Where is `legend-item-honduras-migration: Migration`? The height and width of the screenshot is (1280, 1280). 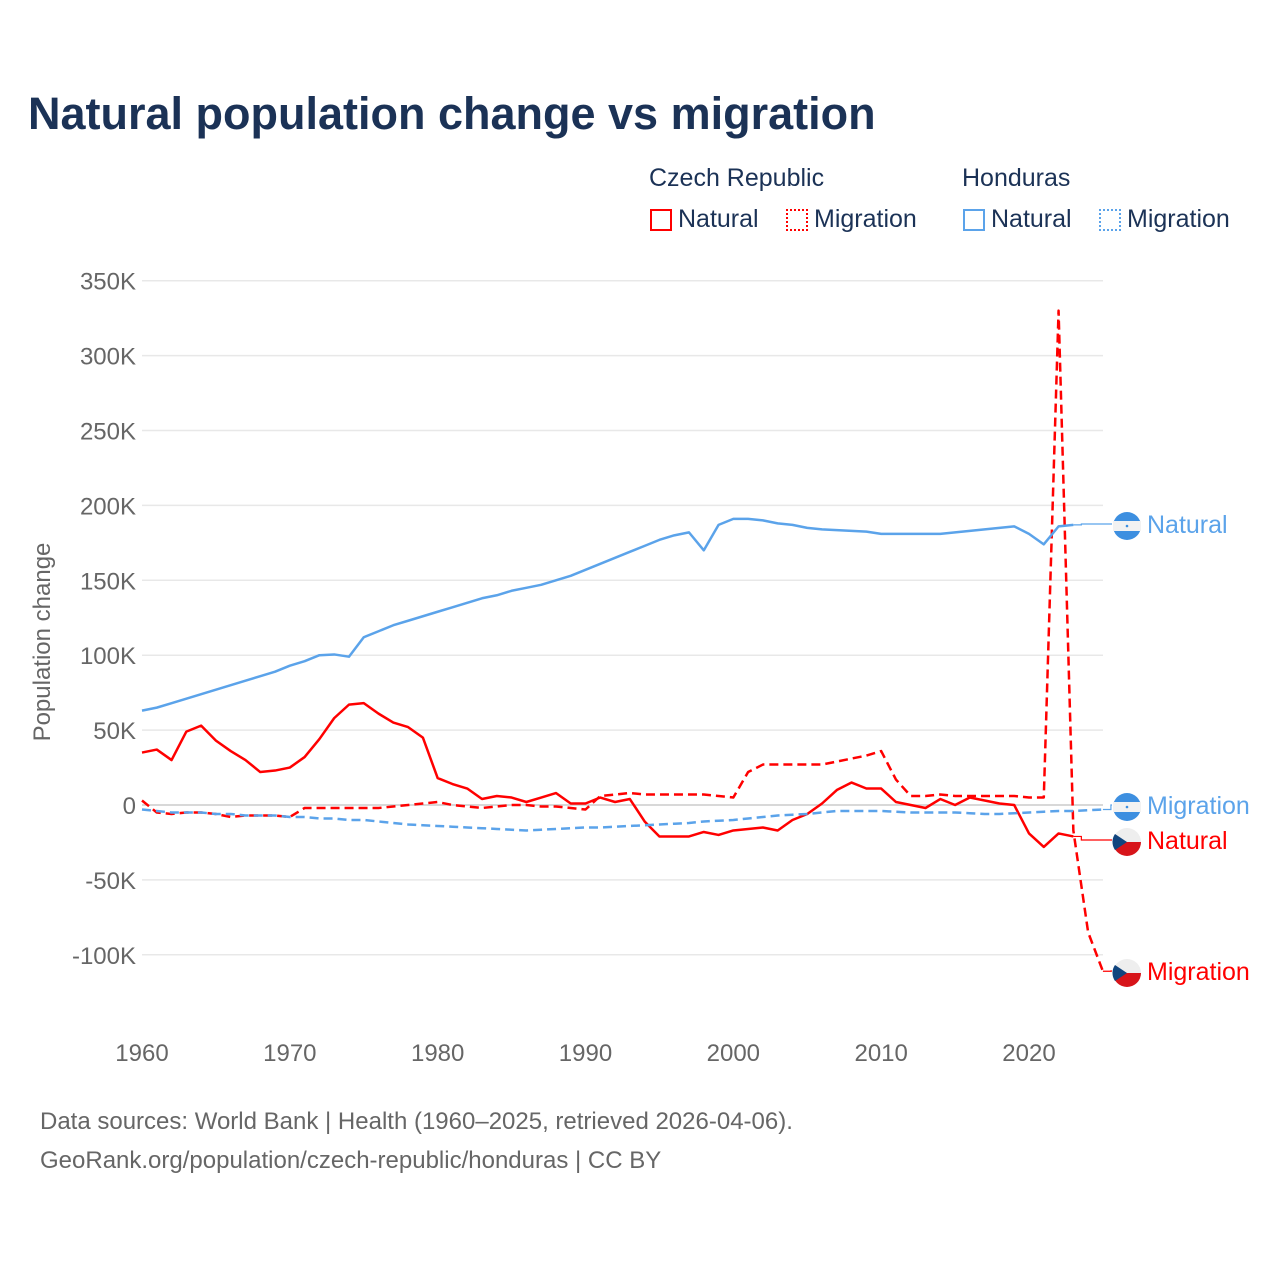 legend-item-honduras-migration: Migration is located at coordinates (1164, 219).